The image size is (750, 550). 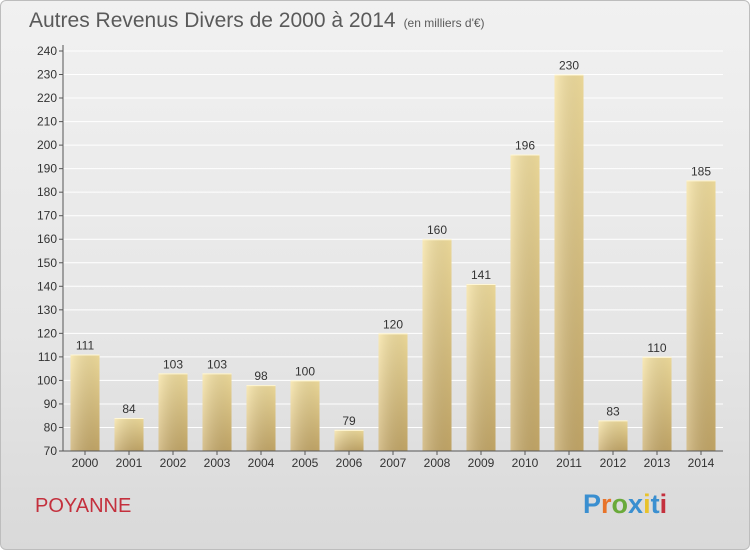 I want to click on data-label: 120, so click(x=393, y=324).